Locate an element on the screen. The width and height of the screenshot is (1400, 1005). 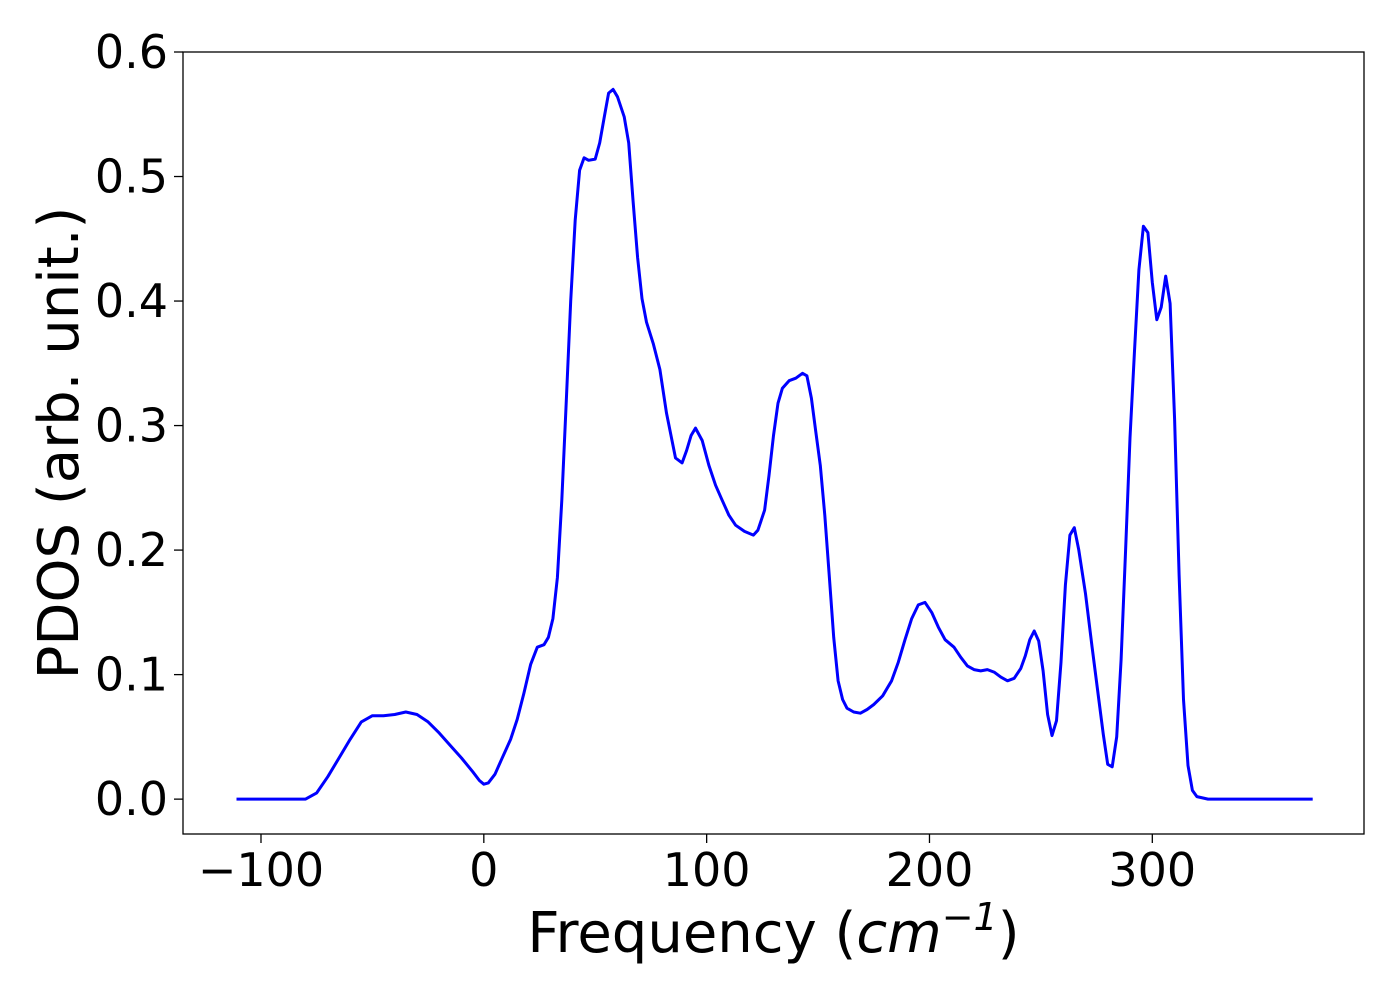
x-tick-label: 0 is located at coordinates (483, 870).